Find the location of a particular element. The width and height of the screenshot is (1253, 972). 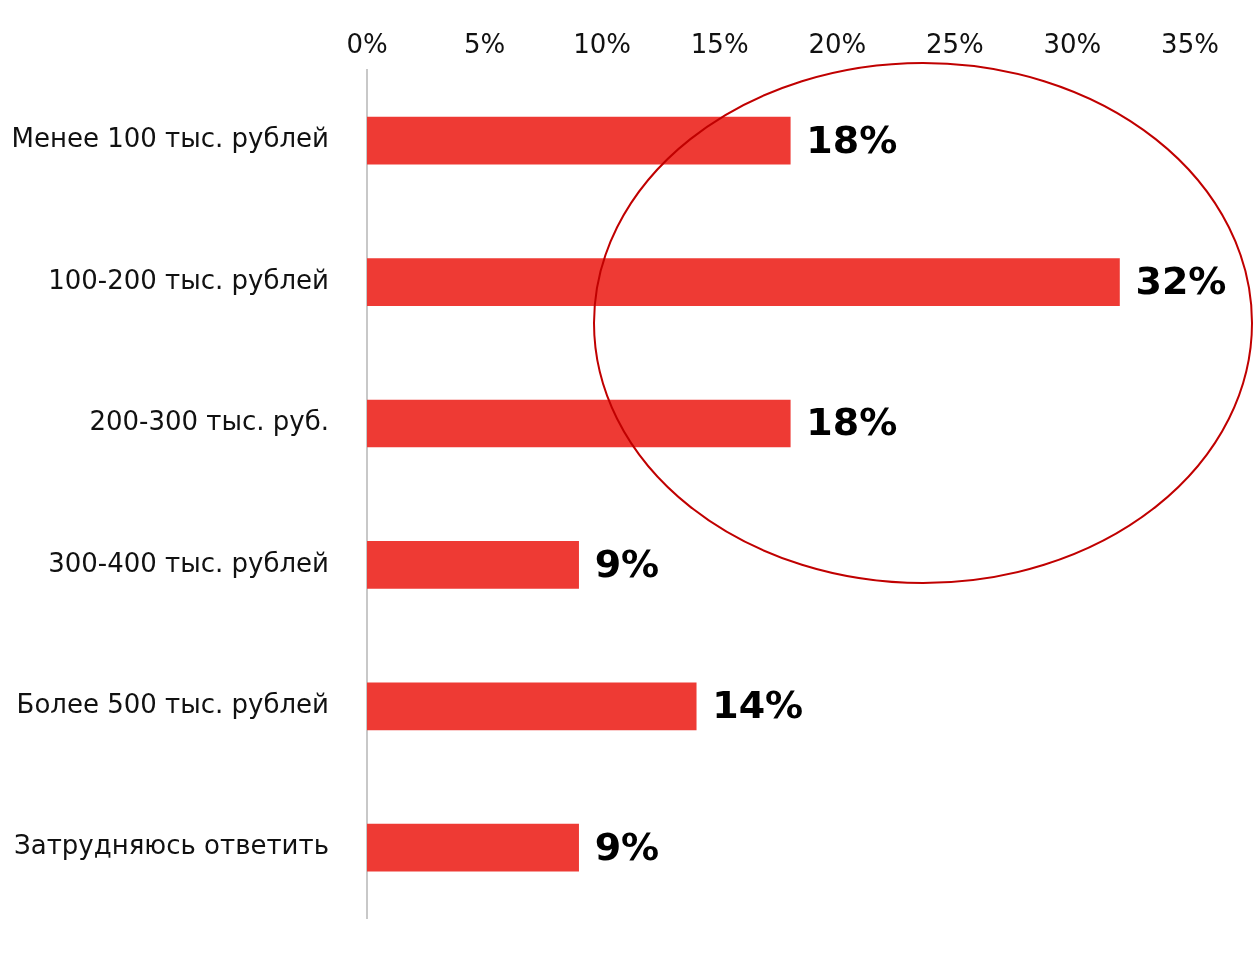

x-tick-label: 10% is located at coordinates (602, 44).